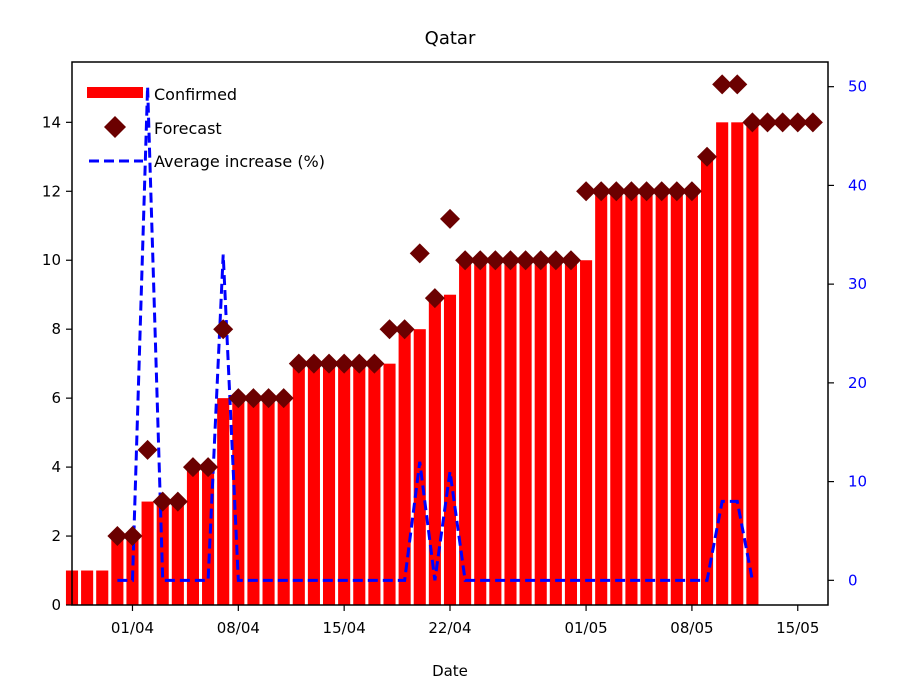  I want to click on y-tick-label: 0, so click(56, 605).